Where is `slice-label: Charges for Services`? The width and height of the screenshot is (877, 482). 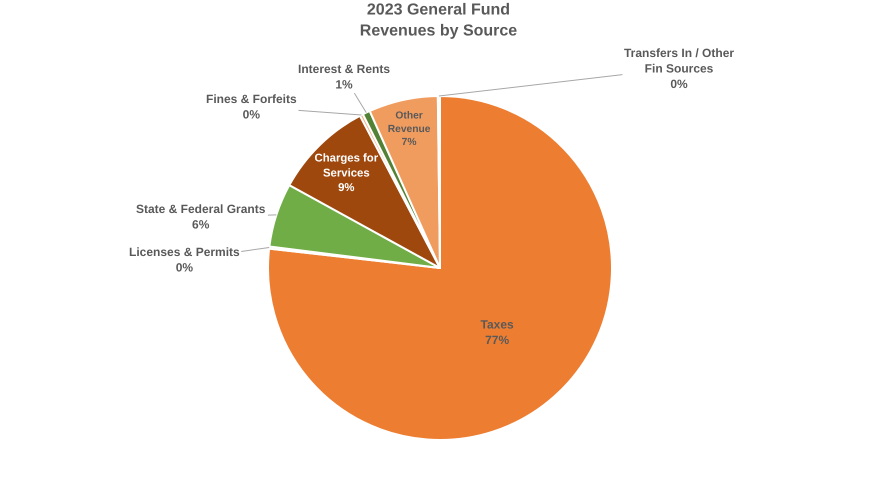 slice-label: Charges for Services is located at coordinates (346, 166).